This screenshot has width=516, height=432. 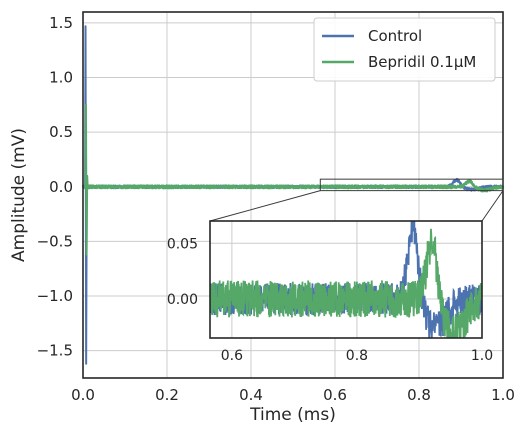 What do you see at coordinates (55, 241) in the screenshot?
I see `y-tick-label: −0.5` at bounding box center [55, 241].